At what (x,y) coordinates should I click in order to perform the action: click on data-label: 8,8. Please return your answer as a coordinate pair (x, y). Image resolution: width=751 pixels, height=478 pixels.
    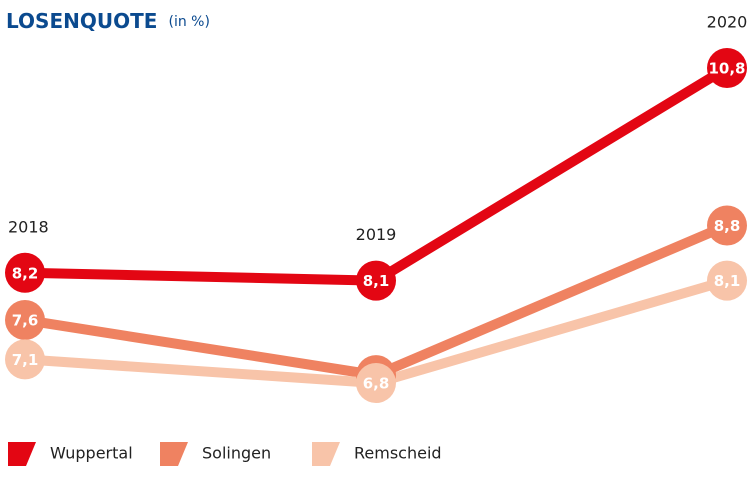
    Looking at the image, I should click on (727, 226).